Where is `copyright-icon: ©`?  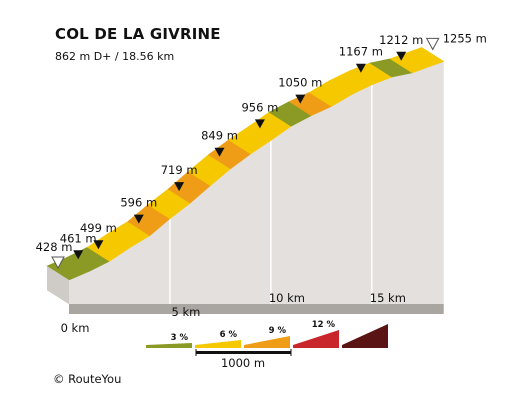 copyright-icon: © is located at coordinates (59, 379).